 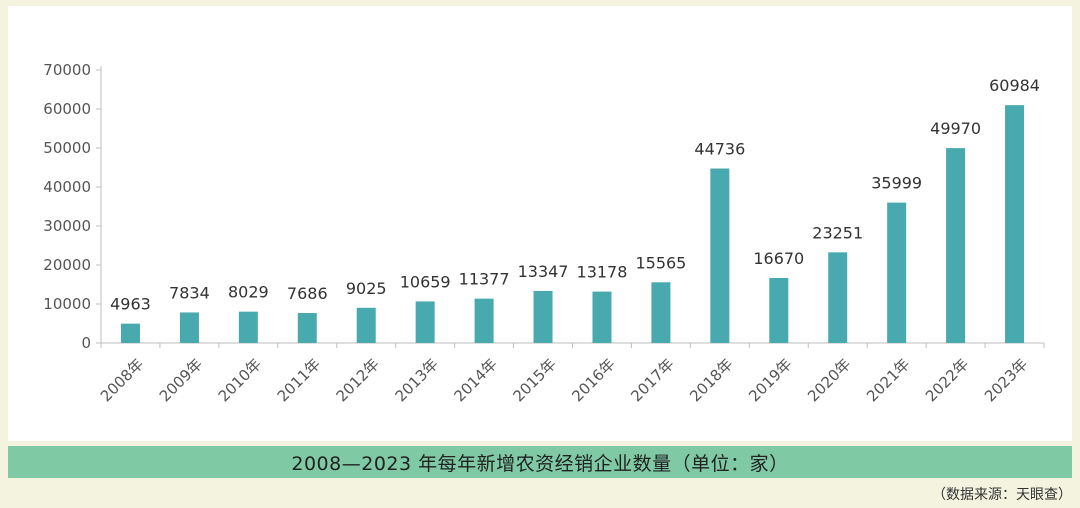 What do you see at coordinates (837, 232) in the screenshot?
I see `data-label: 23251` at bounding box center [837, 232].